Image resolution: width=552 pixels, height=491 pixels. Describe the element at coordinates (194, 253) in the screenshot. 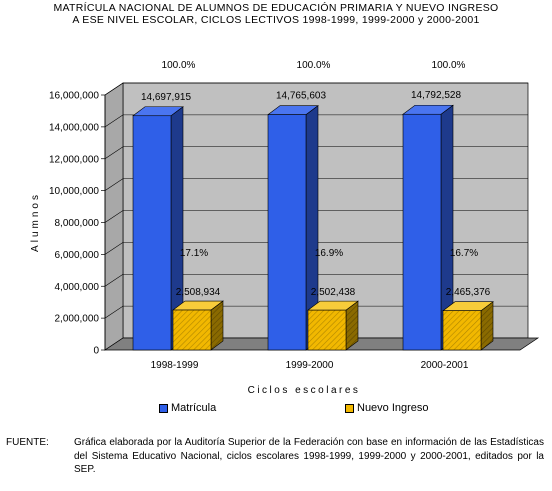

I see `pct-label-nuevo-ingreso: 17.1%` at that location.